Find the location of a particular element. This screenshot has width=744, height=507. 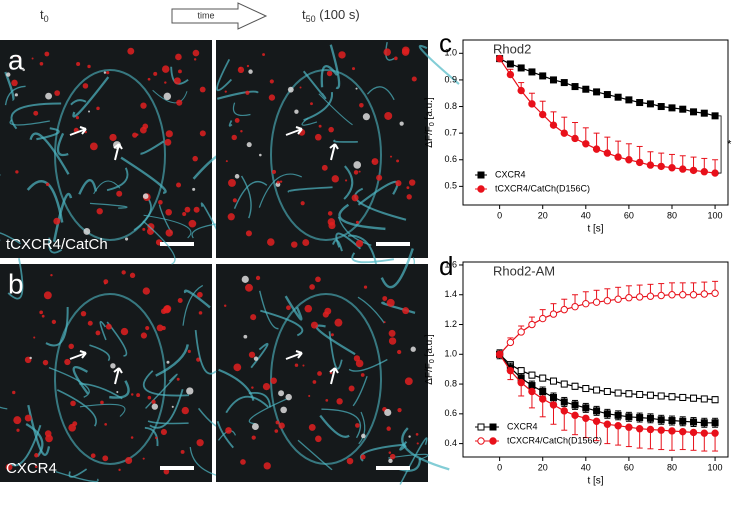

scale-bar is located at coordinates (177, 244).